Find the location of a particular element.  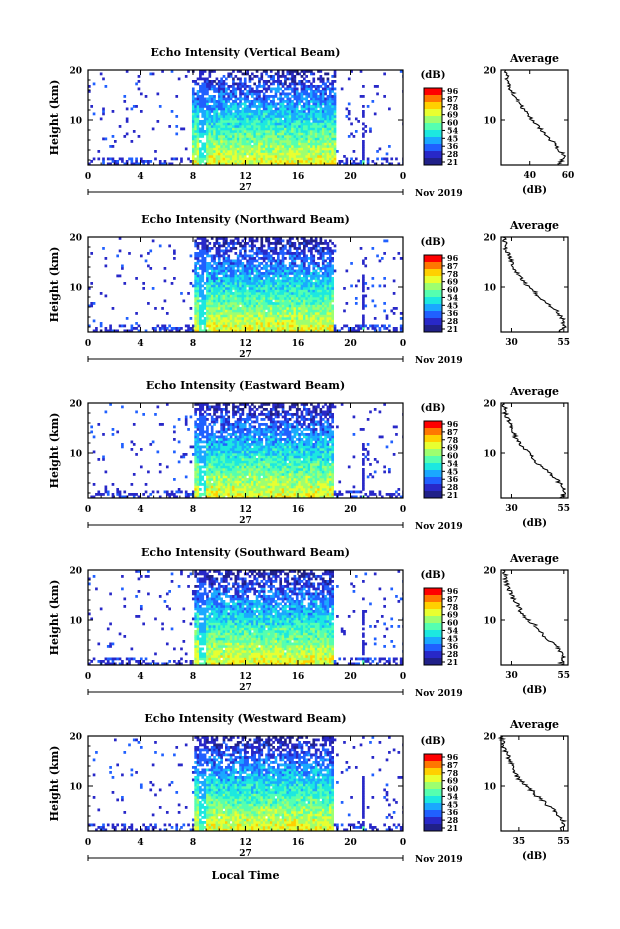

y-tick-label: 10 is located at coordinates (75, 122).